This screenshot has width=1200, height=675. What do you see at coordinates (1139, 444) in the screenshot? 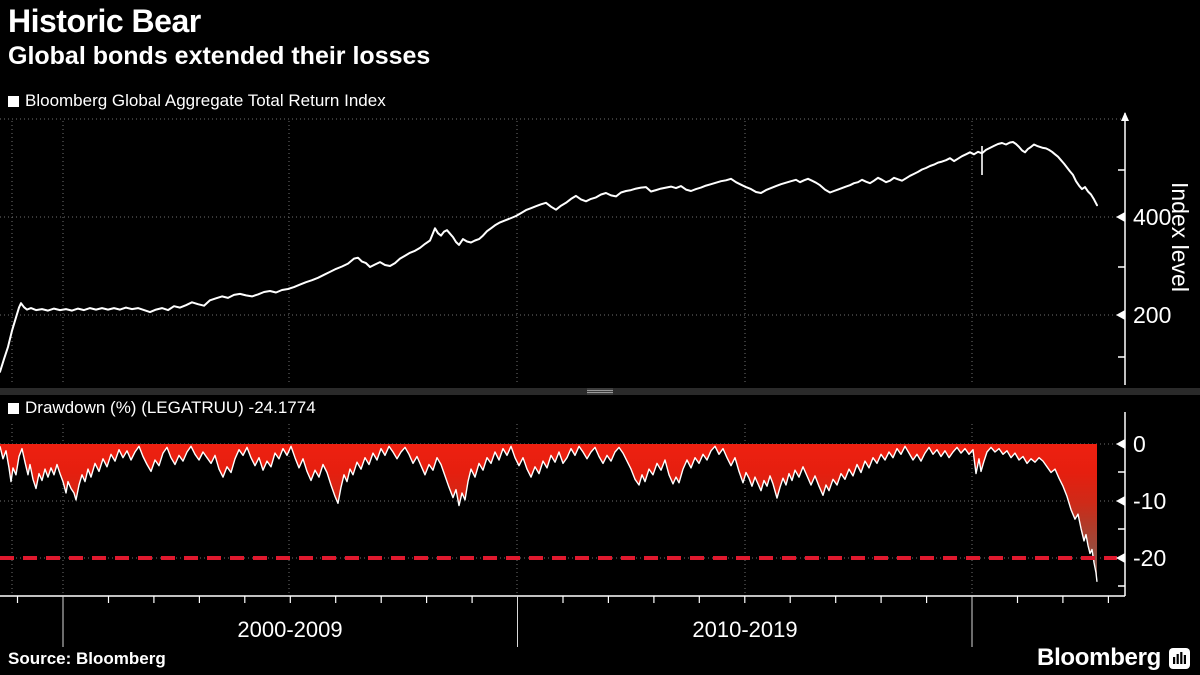
I see `ytick-0: 0` at bounding box center [1139, 444].